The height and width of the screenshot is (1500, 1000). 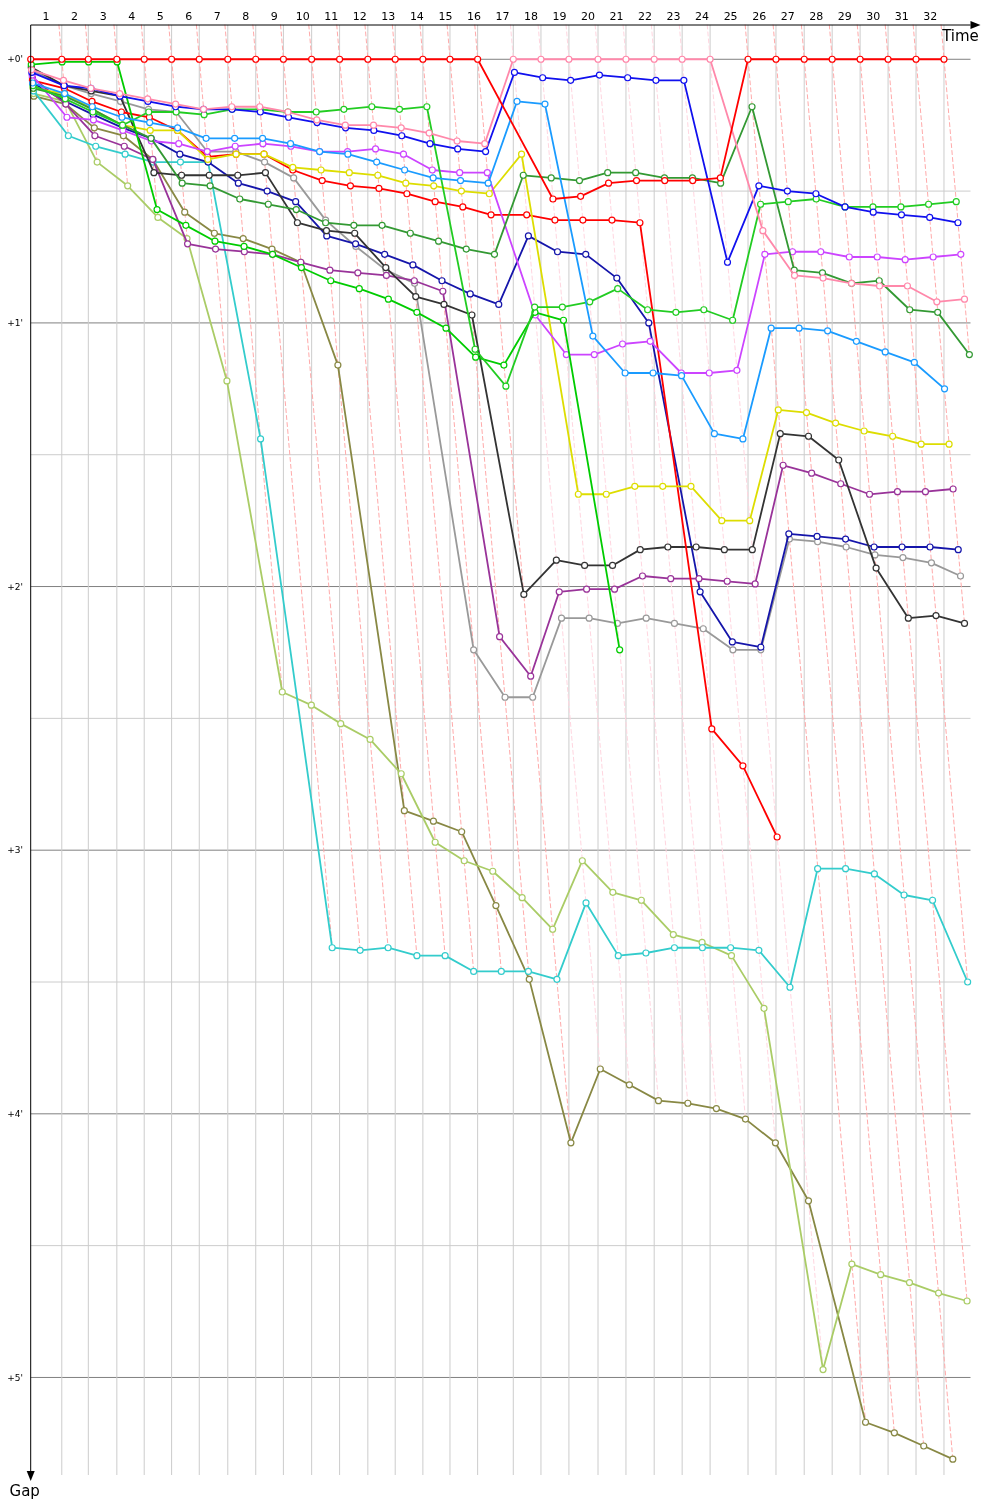 I want to click on x-tick-label: 21, so click(x=616, y=16).